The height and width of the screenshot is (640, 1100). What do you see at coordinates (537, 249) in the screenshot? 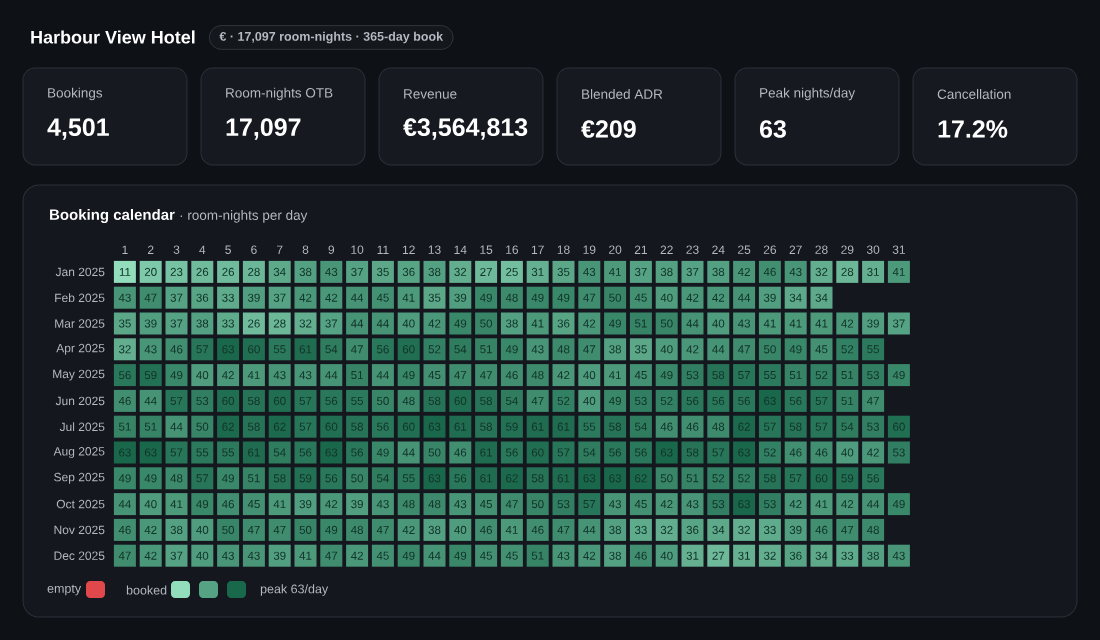
I see `x-tick-label: 17` at bounding box center [537, 249].